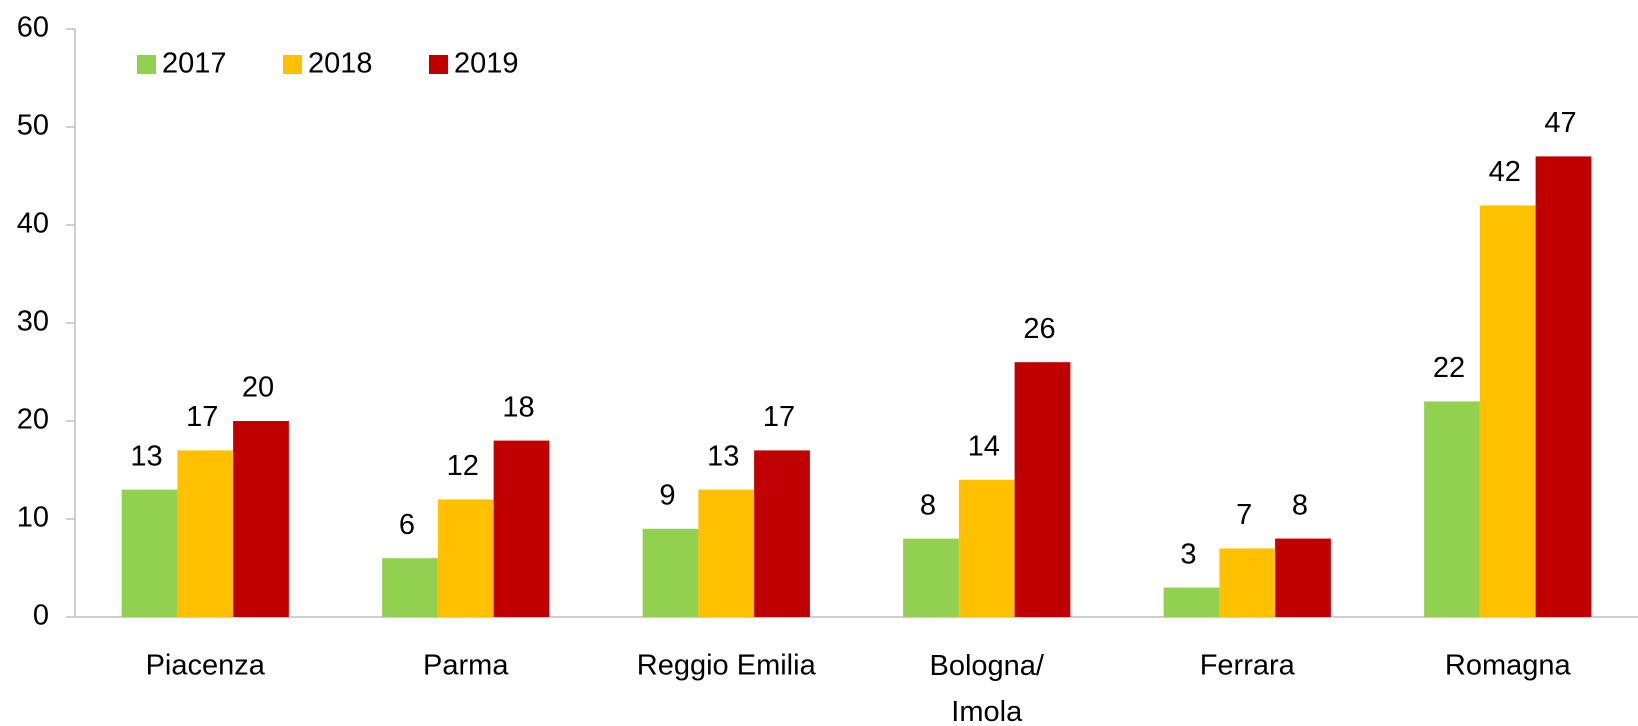  Describe the element at coordinates (727, 666) in the screenshot. I see `x-tick-label: Reggio Emilia` at that location.